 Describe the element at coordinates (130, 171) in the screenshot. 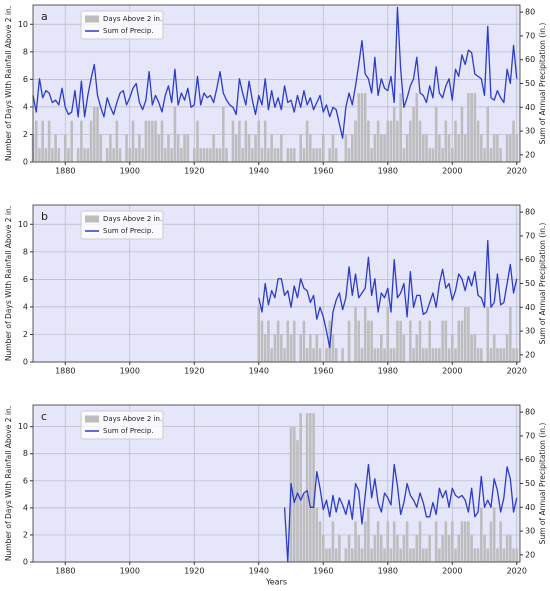

I see `x-tick-label: 1900` at that location.